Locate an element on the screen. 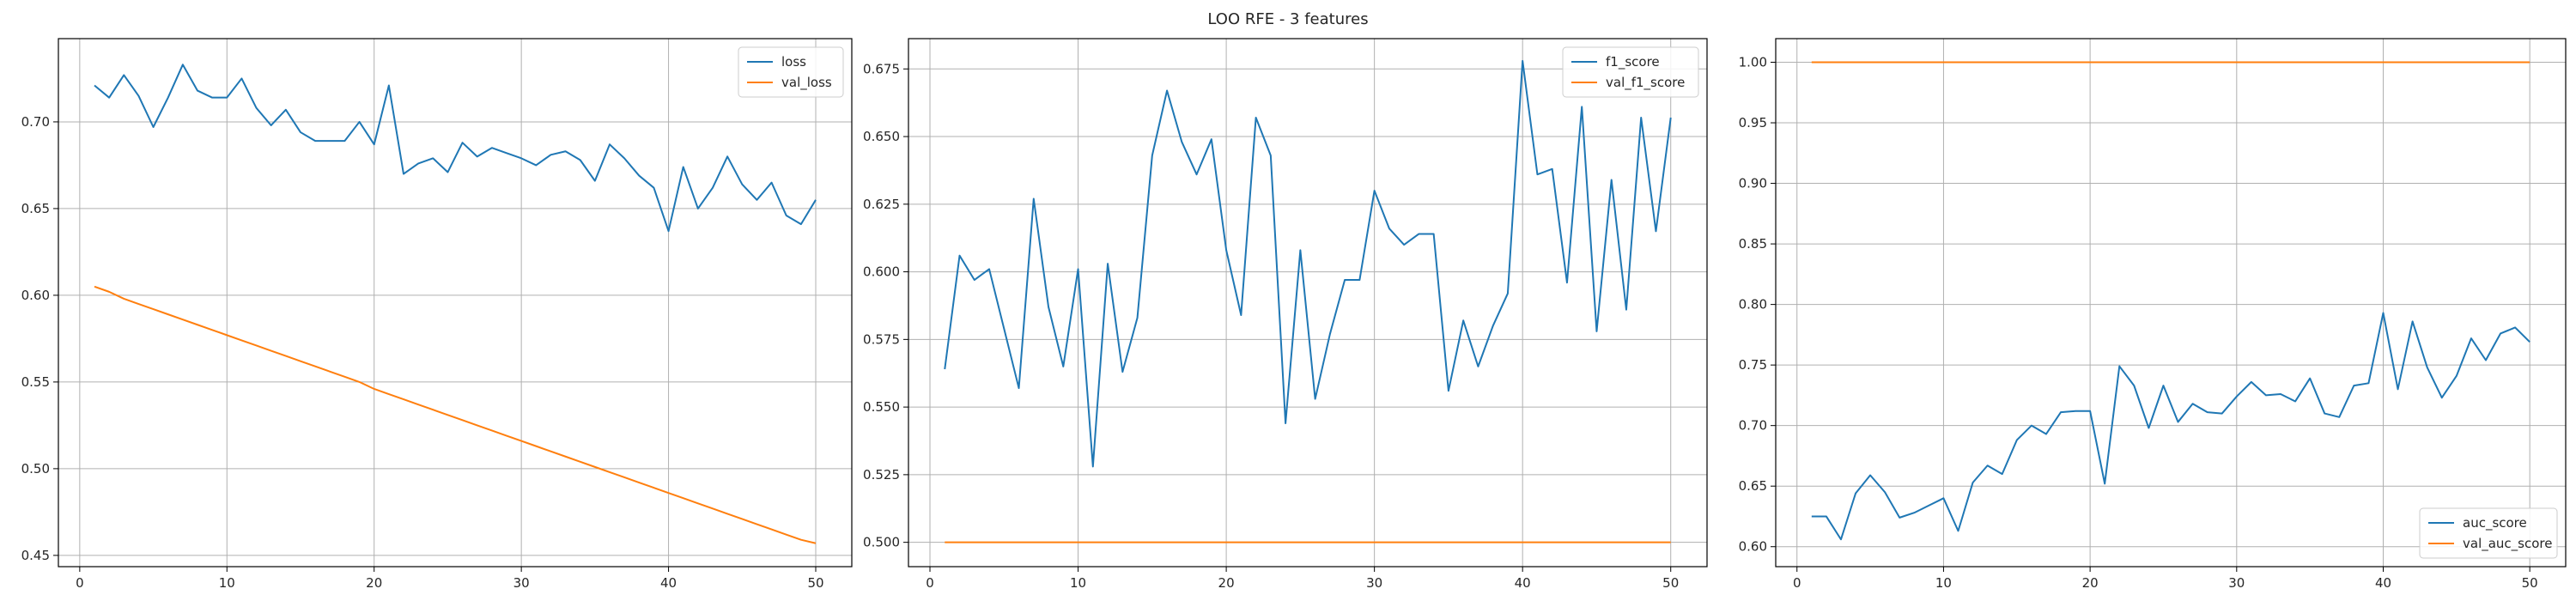 The width and height of the screenshot is (2576, 601). series-line-val-loss is located at coordinates (455, 414).